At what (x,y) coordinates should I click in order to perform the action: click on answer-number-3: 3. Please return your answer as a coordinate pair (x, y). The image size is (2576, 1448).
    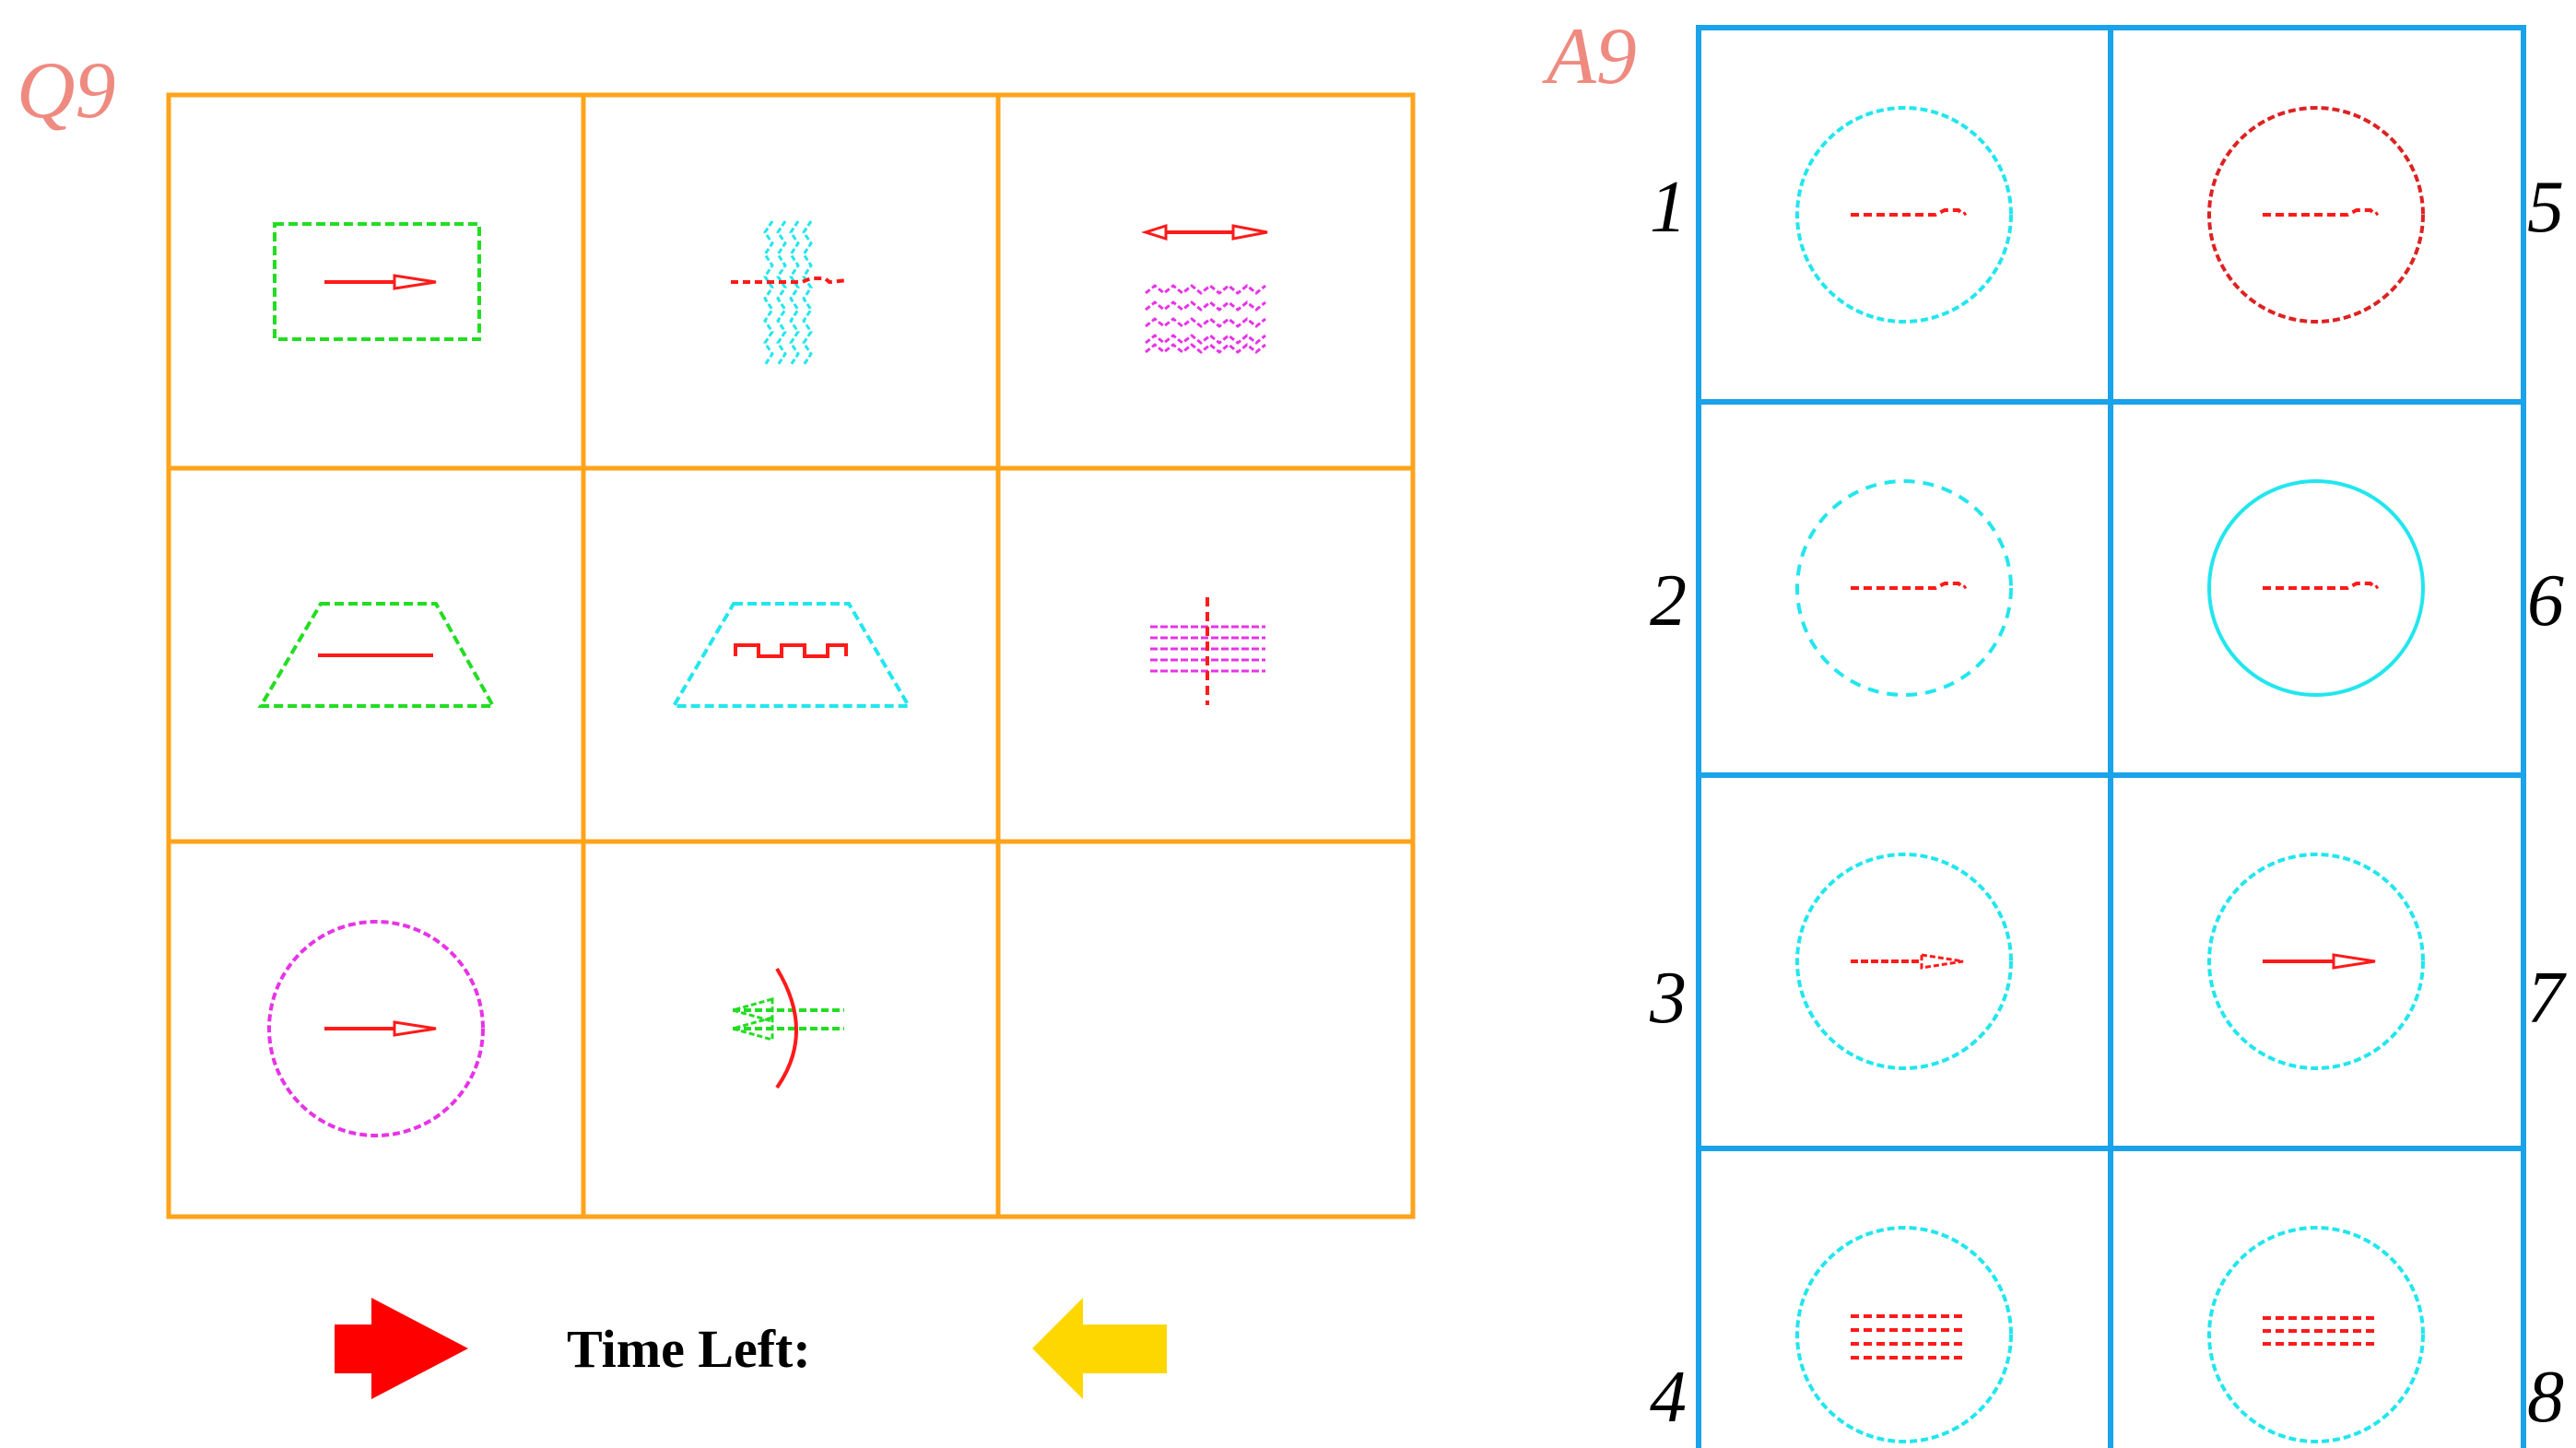
    Looking at the image, I should click on (1668, 998).